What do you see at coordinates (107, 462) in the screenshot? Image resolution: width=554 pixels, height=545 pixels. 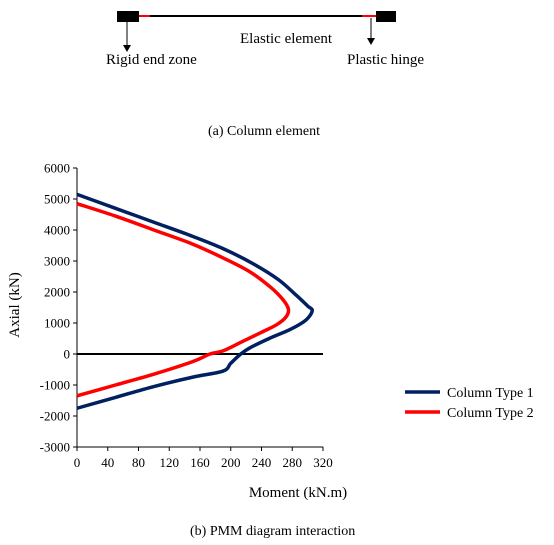 I see `x-tick-label: 40` at bounding box center [107, 462].